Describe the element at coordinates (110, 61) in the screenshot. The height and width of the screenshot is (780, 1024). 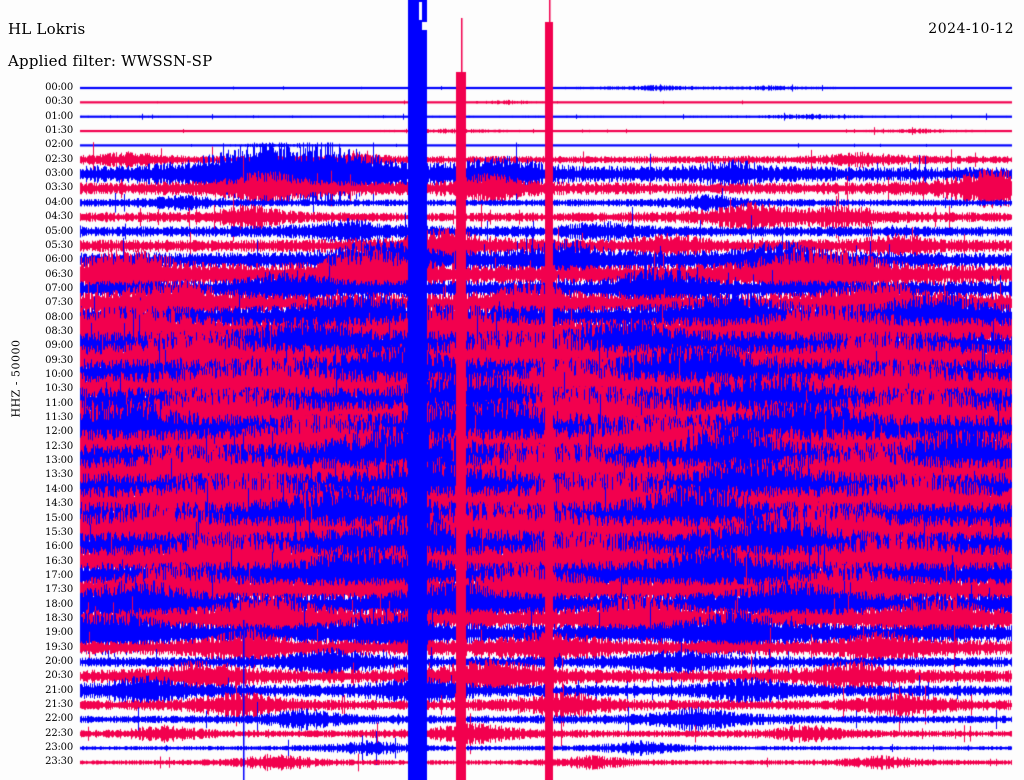
I see `applied-filter-label: Applied filter: WWSSN-SP` at that location.